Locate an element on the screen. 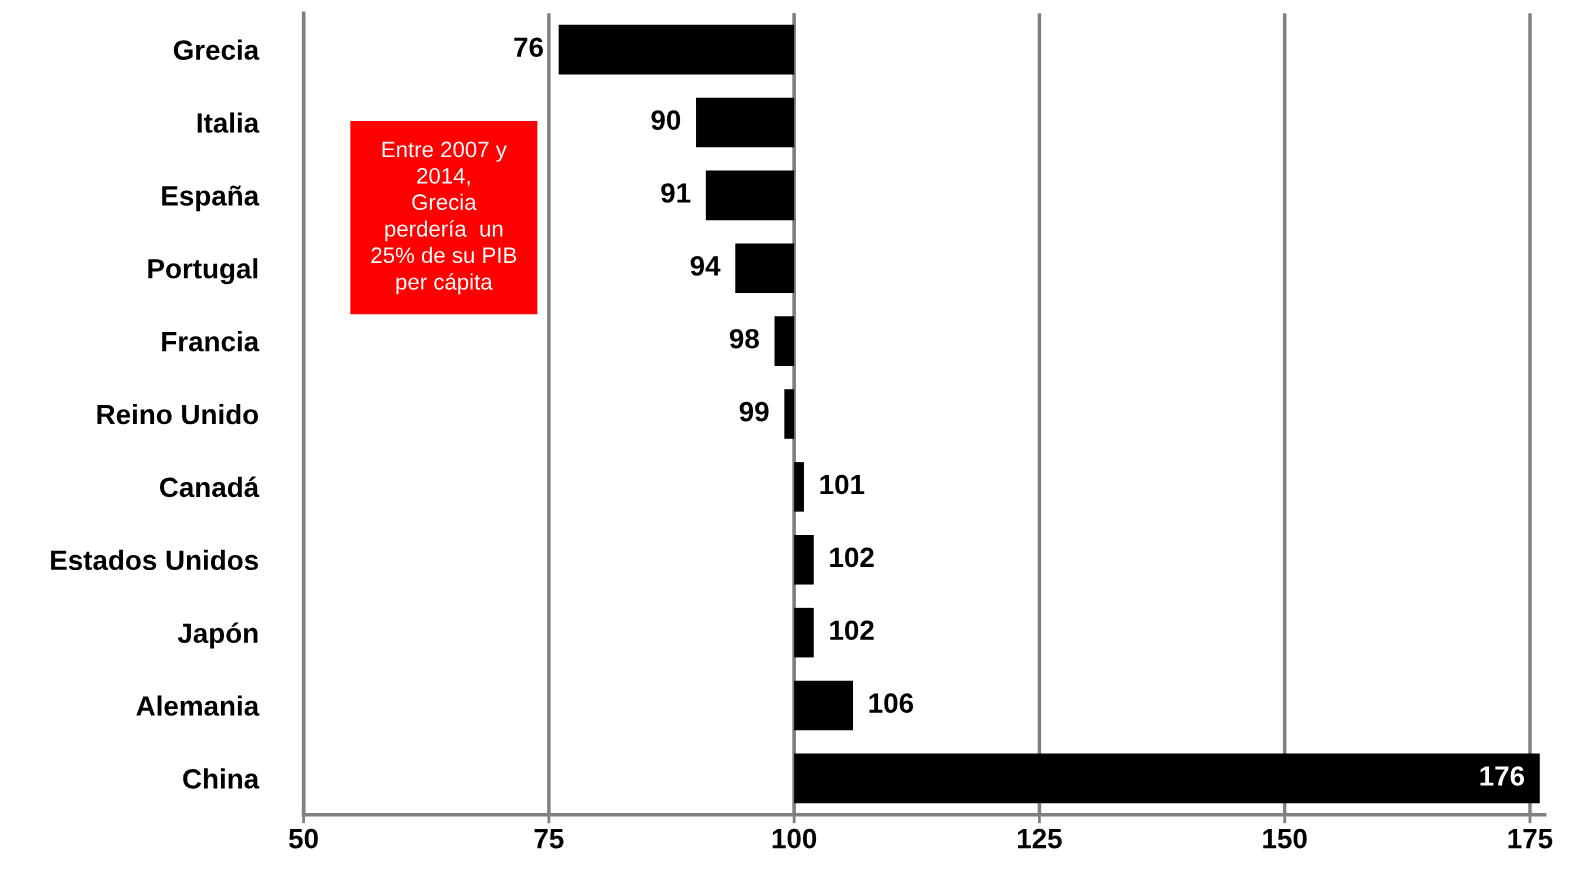 This screenshot has width=1573, height=879. x-tick-label: 100 is located at coordinates (794, 838).